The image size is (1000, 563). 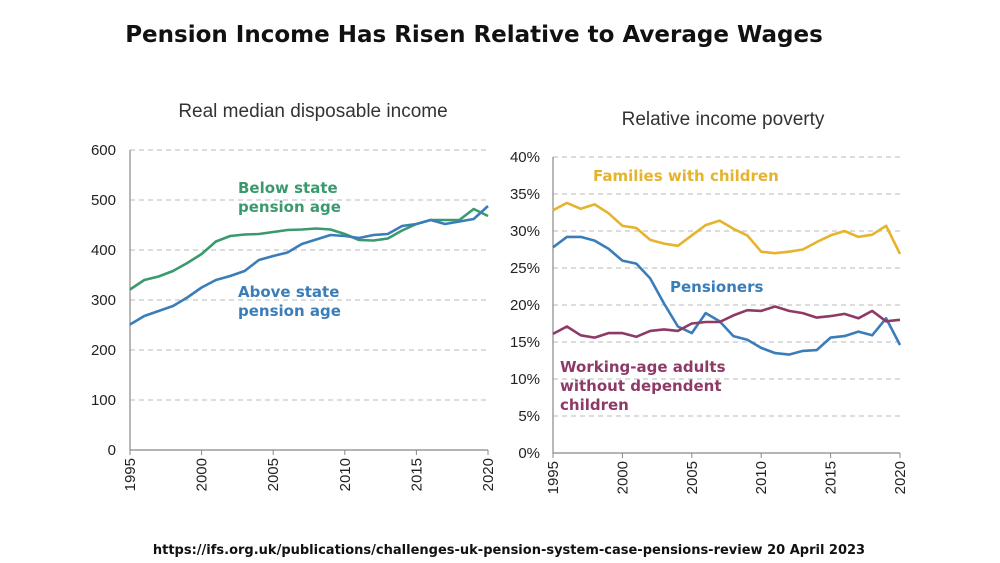 I want to click on series-line-pensioners, so click(x=727, y=295).